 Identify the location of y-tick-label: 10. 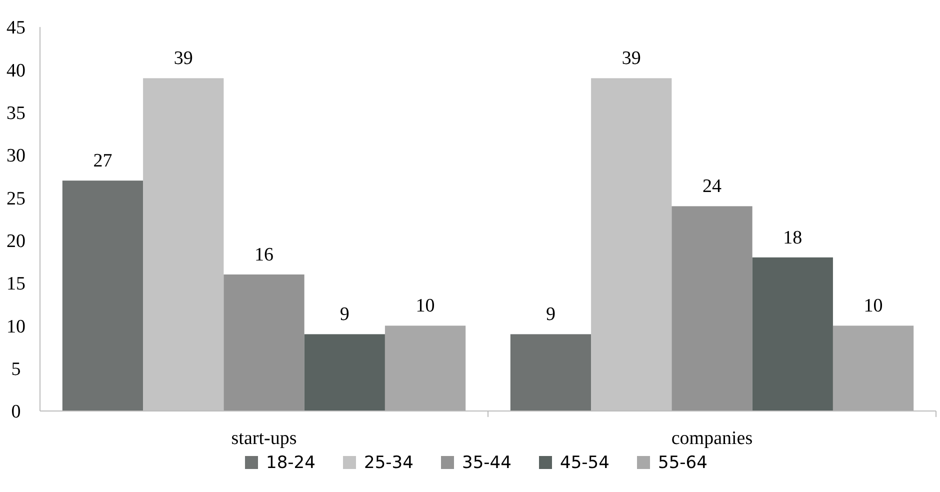
(16, 327).